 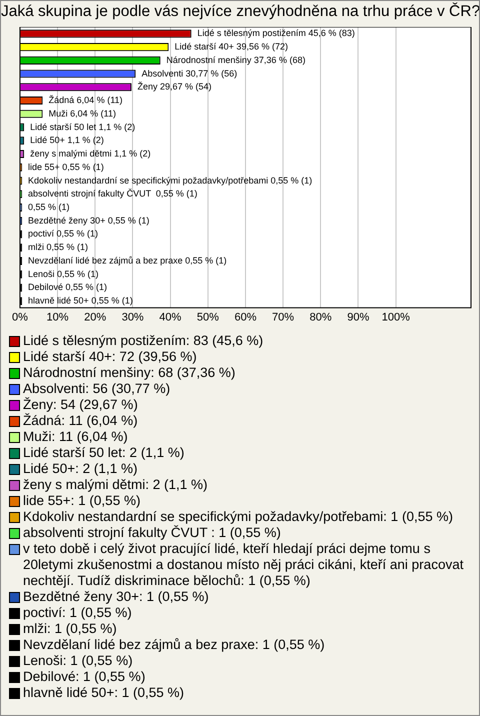 I want to click on text: Lidé starší 50 let: 2 (1,1 %), so click(x=103, y=453).